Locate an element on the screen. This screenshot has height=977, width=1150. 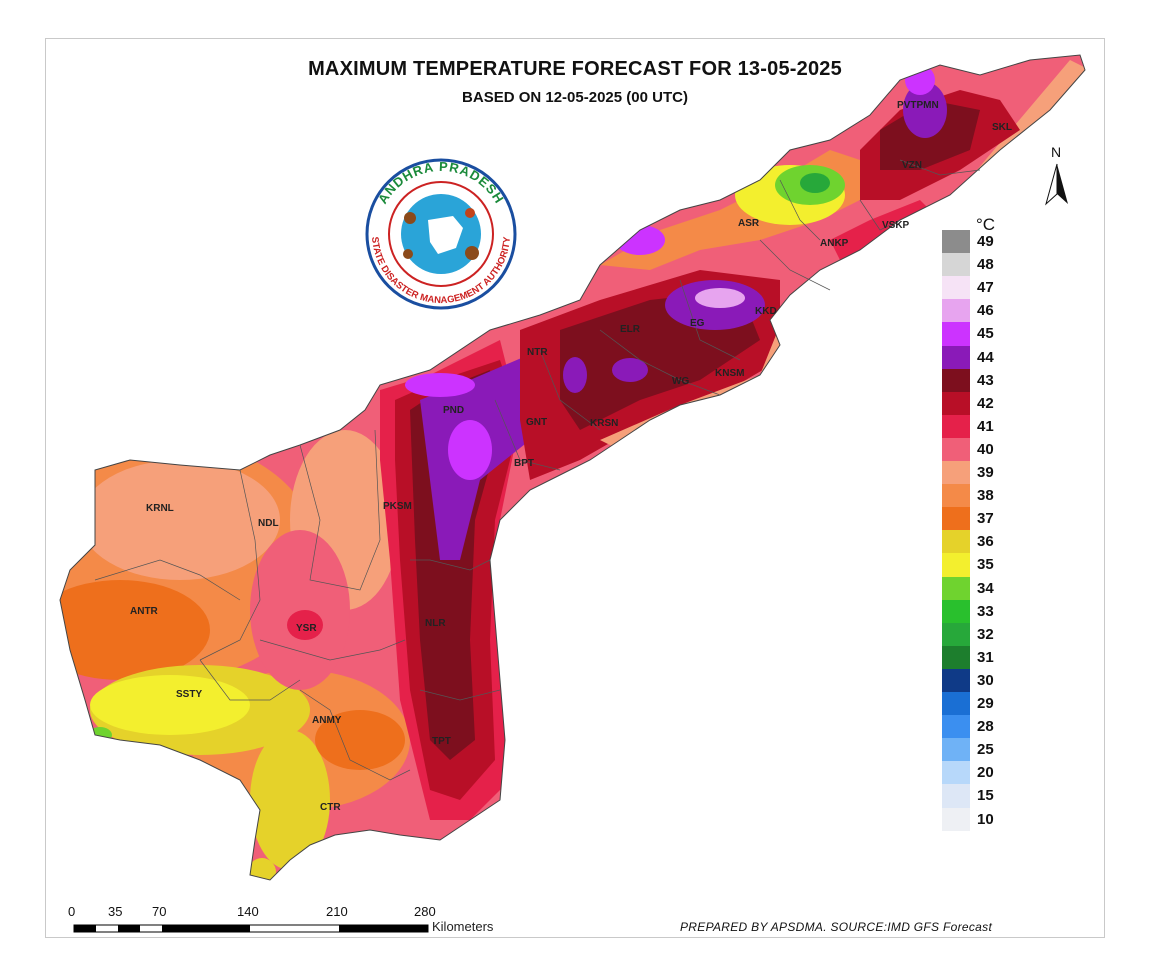
legend-label: 38 is located at coordinates (985, 496).